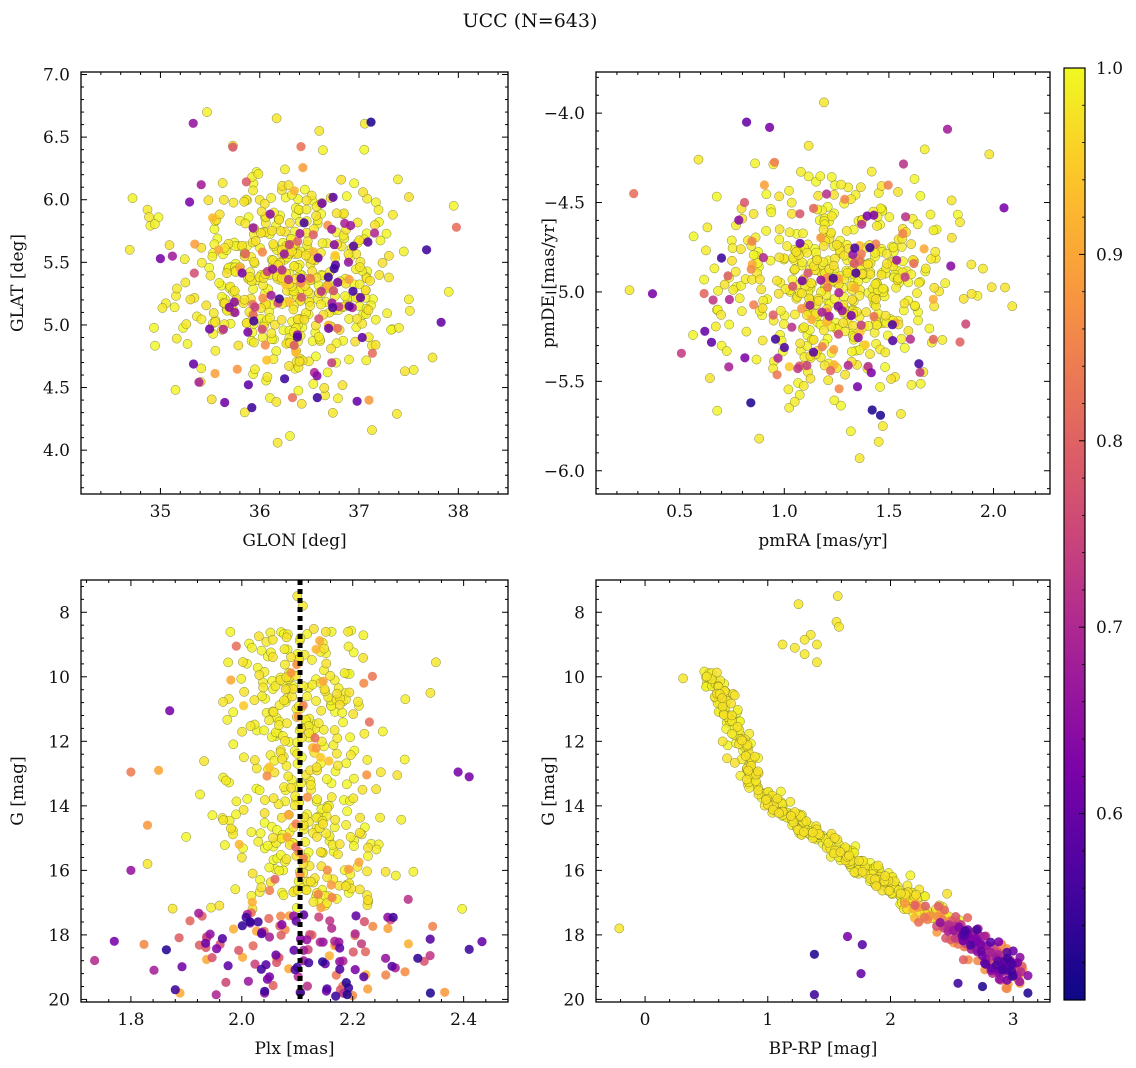 This screenshot has height=1068, width=1136. I want to click on y-axis-label: GLAT [deg], so click(18, 283).